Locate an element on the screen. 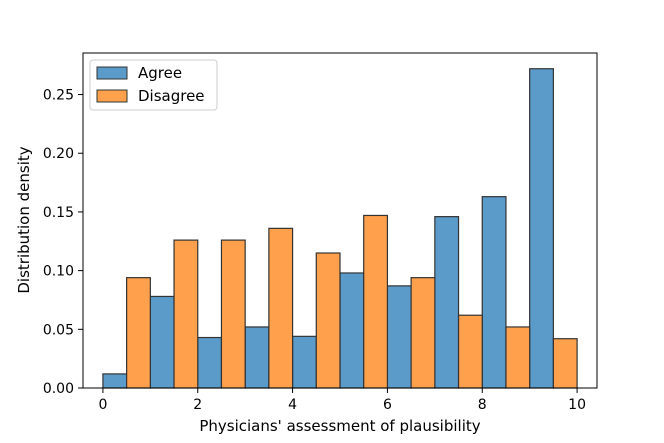  legend-swatch-agree is located at coordinates (112, 73).